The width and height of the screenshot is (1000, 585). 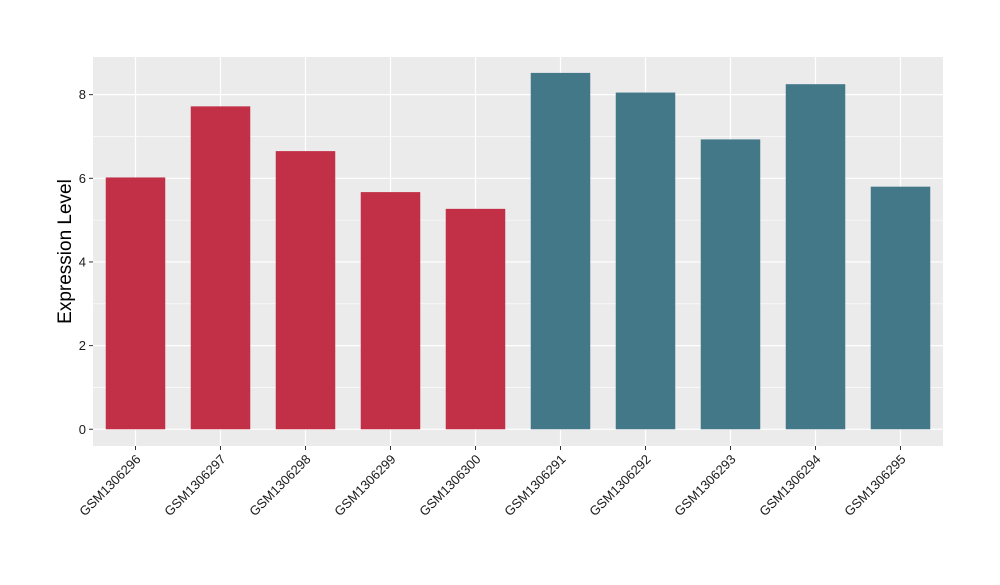 I want to click on x-tick-label: GSM1306291, so click(x=534, y=485).